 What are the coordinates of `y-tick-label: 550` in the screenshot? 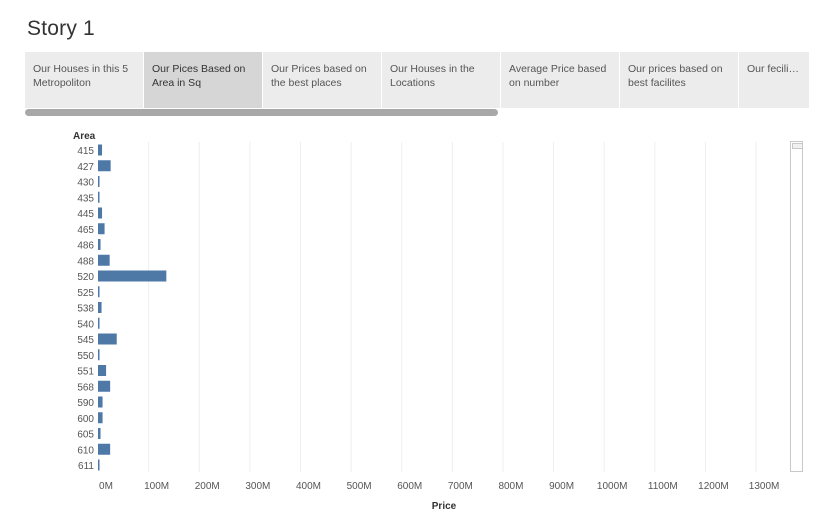 It's located at (85, 356).